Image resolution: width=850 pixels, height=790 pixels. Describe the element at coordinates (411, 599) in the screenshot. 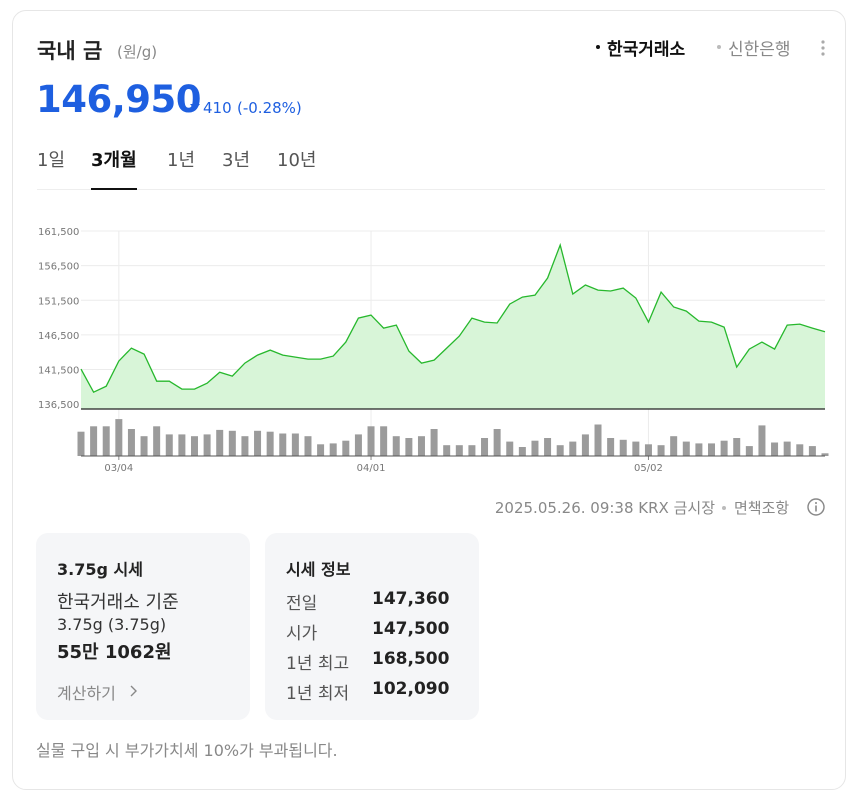

I see `info-value: 147,360` at that location.